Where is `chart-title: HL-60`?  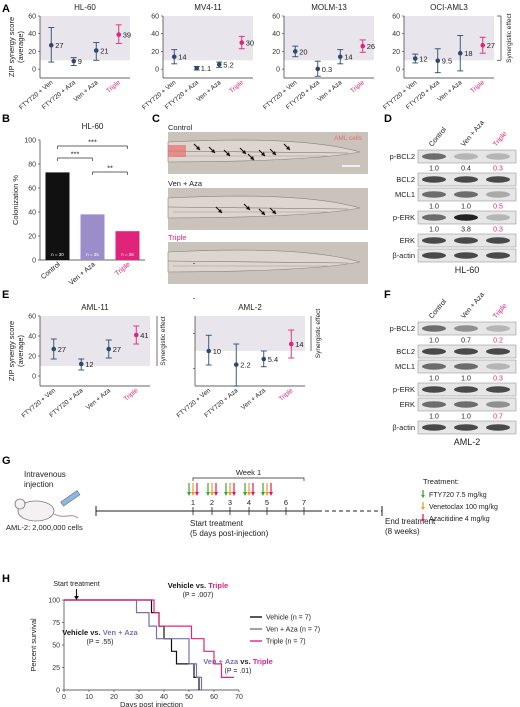
chart-title: HL-60 is located at coordinates (93, 126).